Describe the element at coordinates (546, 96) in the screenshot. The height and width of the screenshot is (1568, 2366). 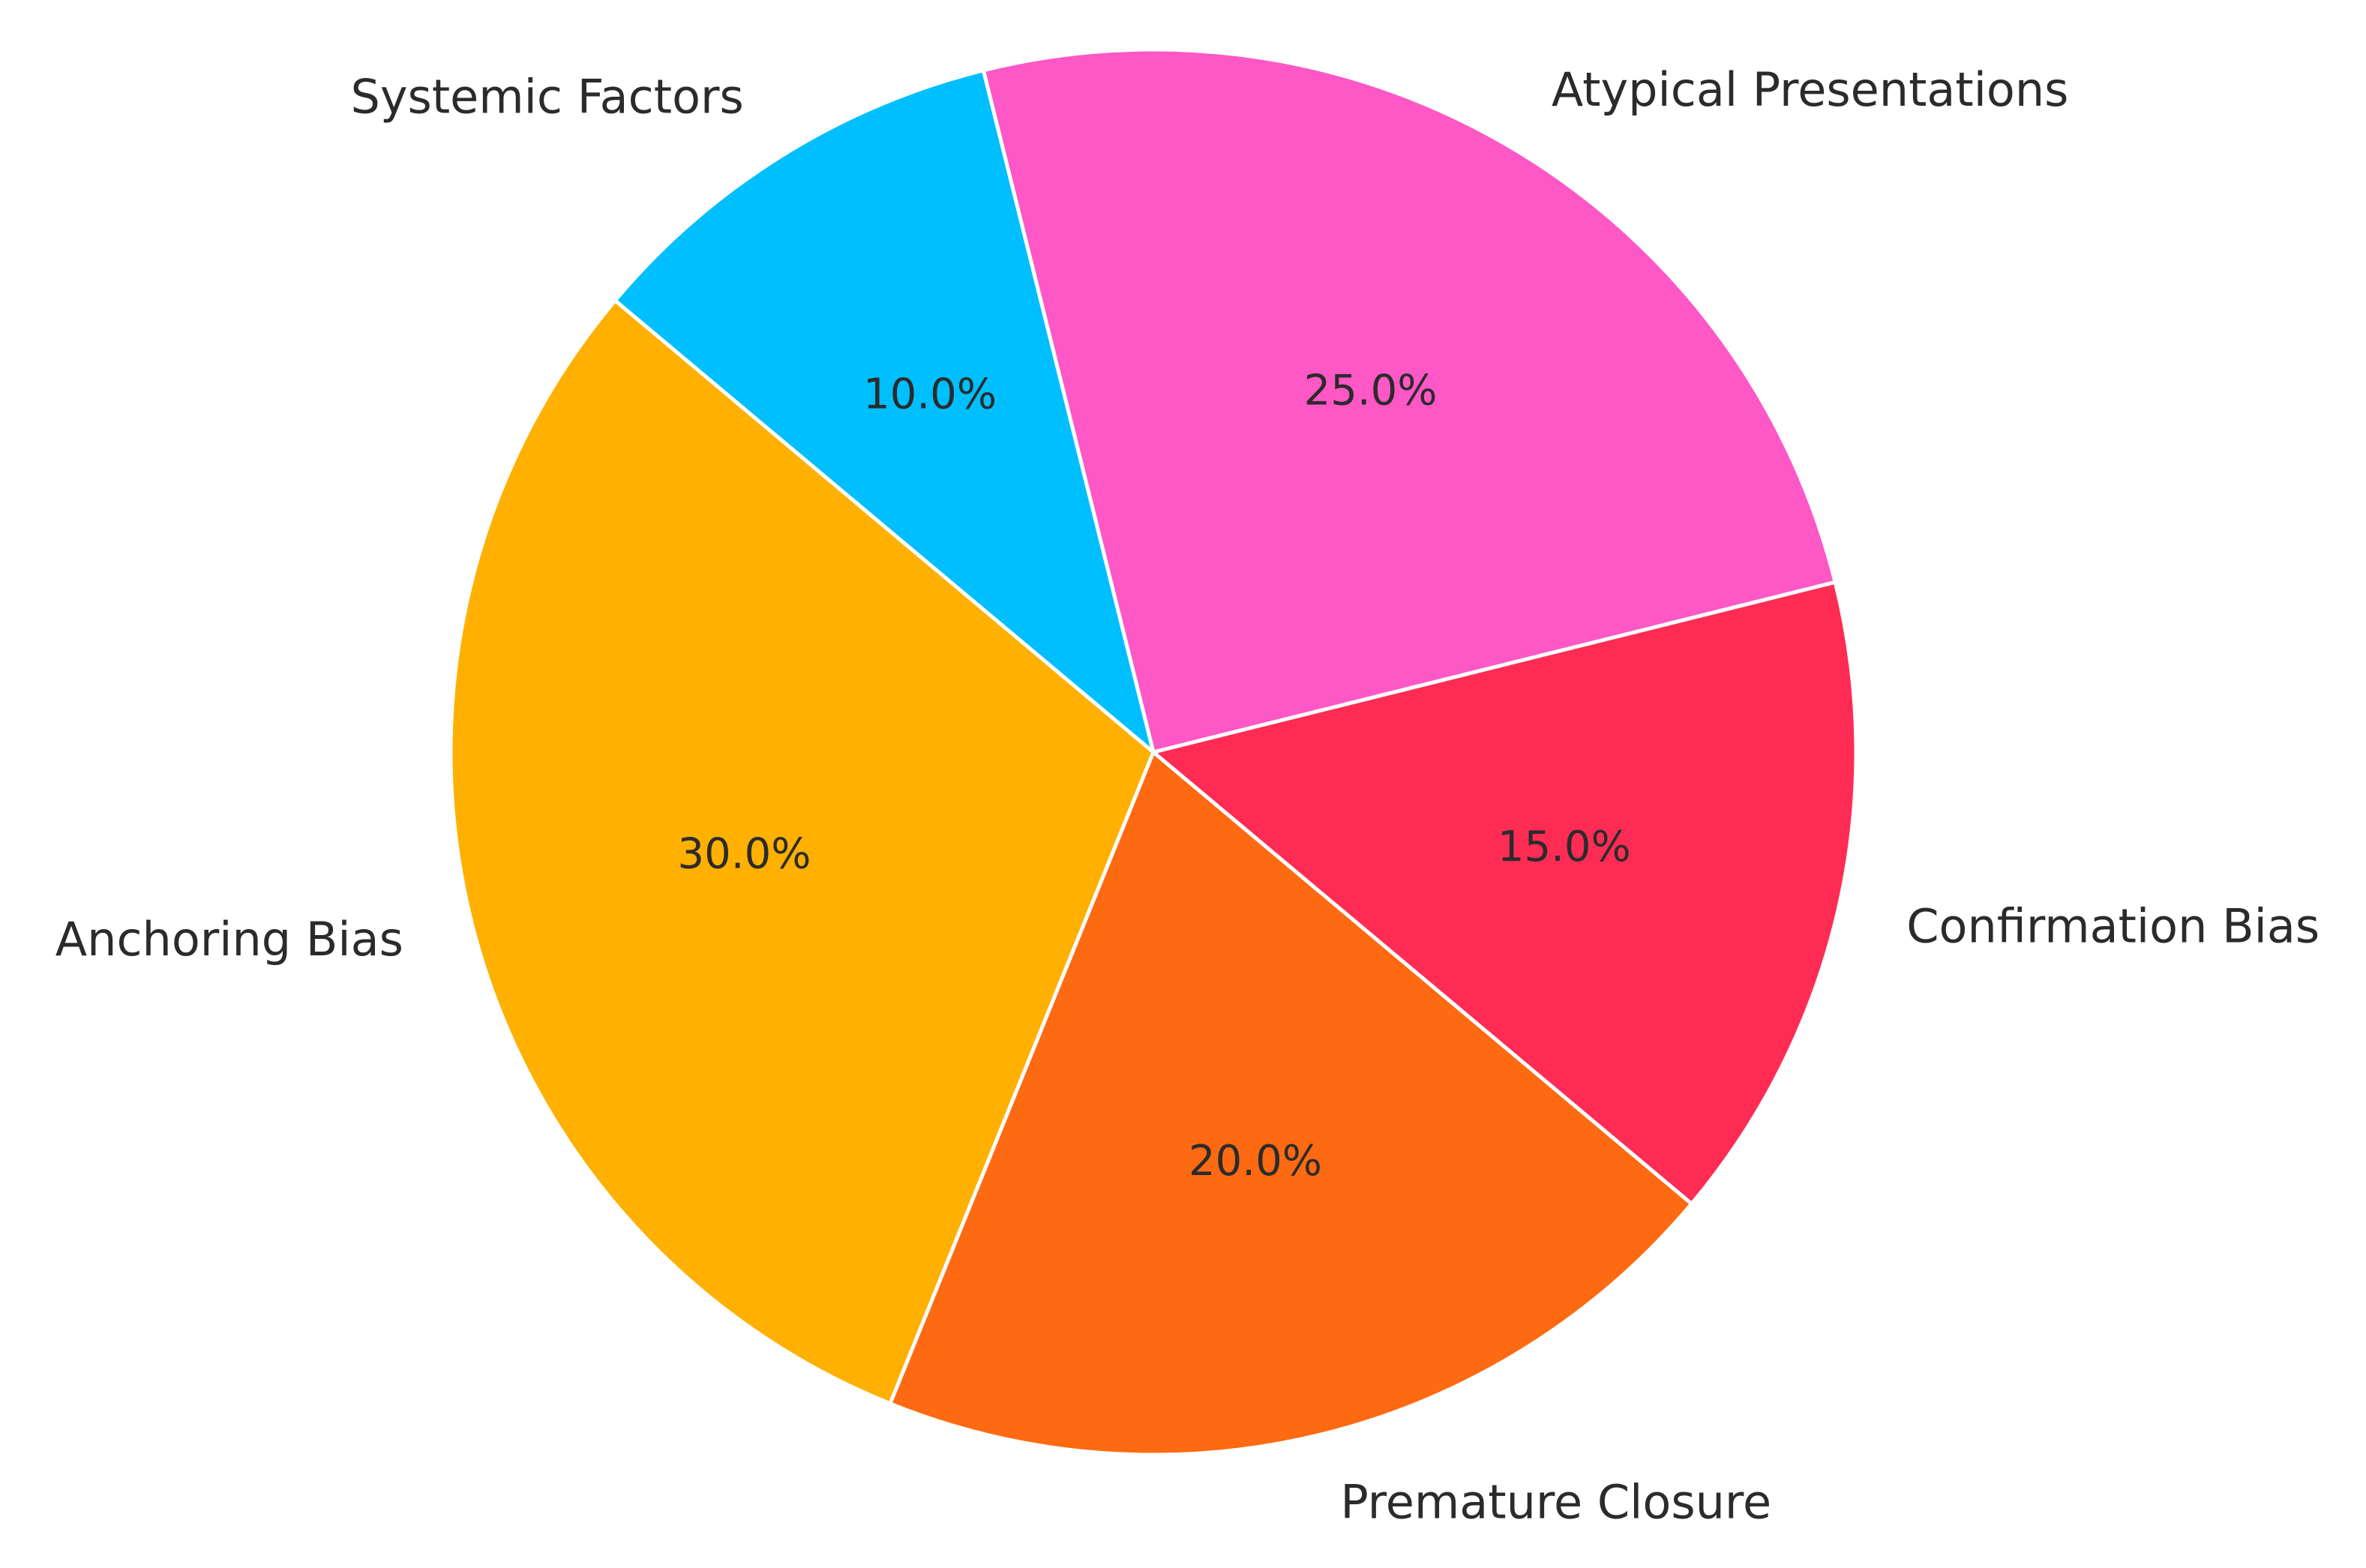
I see `pie-category-label: Systemic Factors` at that location.